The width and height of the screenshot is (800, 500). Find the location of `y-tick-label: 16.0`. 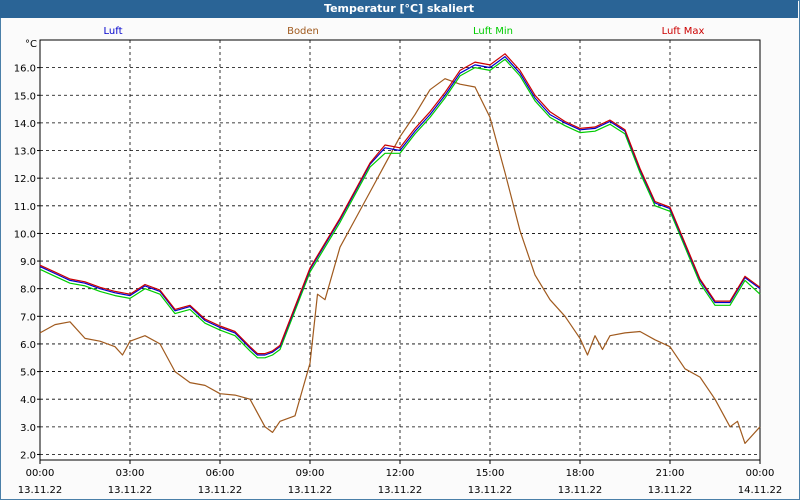

y-tick-label: 16.0 is located at coordinates (25, 69).